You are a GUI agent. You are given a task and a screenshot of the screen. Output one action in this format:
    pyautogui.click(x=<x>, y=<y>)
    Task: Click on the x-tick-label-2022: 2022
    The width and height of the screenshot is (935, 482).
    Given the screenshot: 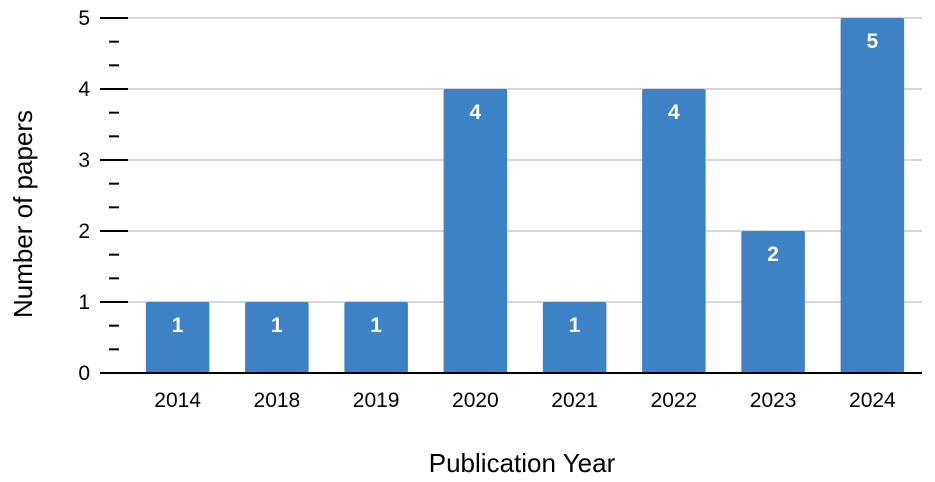 What is the action you would take?
    pyautogui.click(x=674, y=400)
    